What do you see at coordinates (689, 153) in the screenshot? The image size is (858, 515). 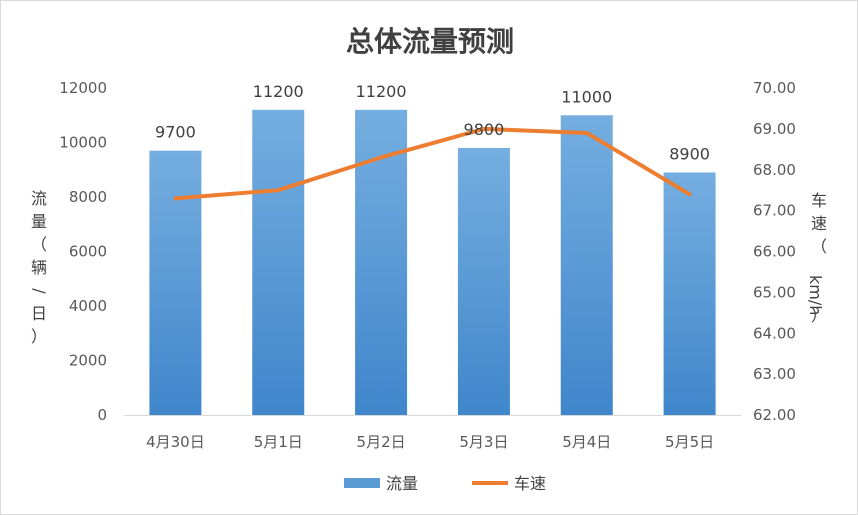 I see `bar-data-label: 8900` at bounding box center [689, 153].